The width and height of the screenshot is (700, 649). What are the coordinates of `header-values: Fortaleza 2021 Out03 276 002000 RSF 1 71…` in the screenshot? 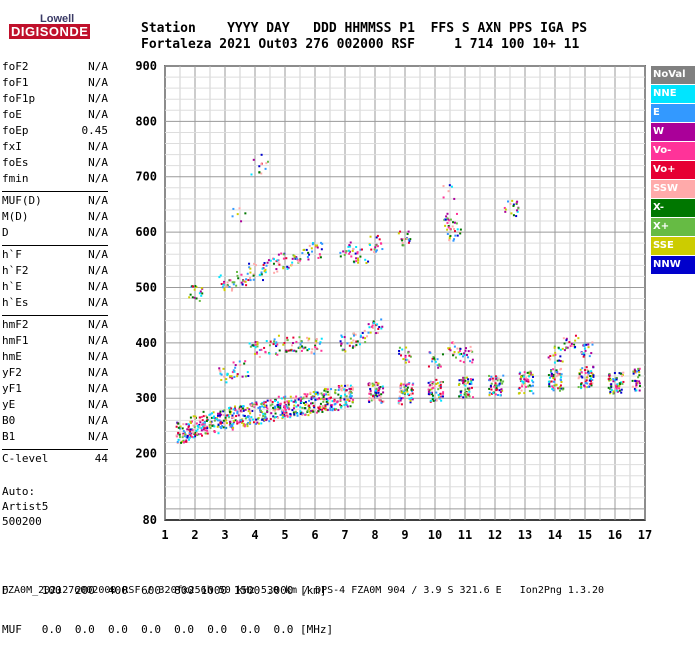 It's located at (360, 44).